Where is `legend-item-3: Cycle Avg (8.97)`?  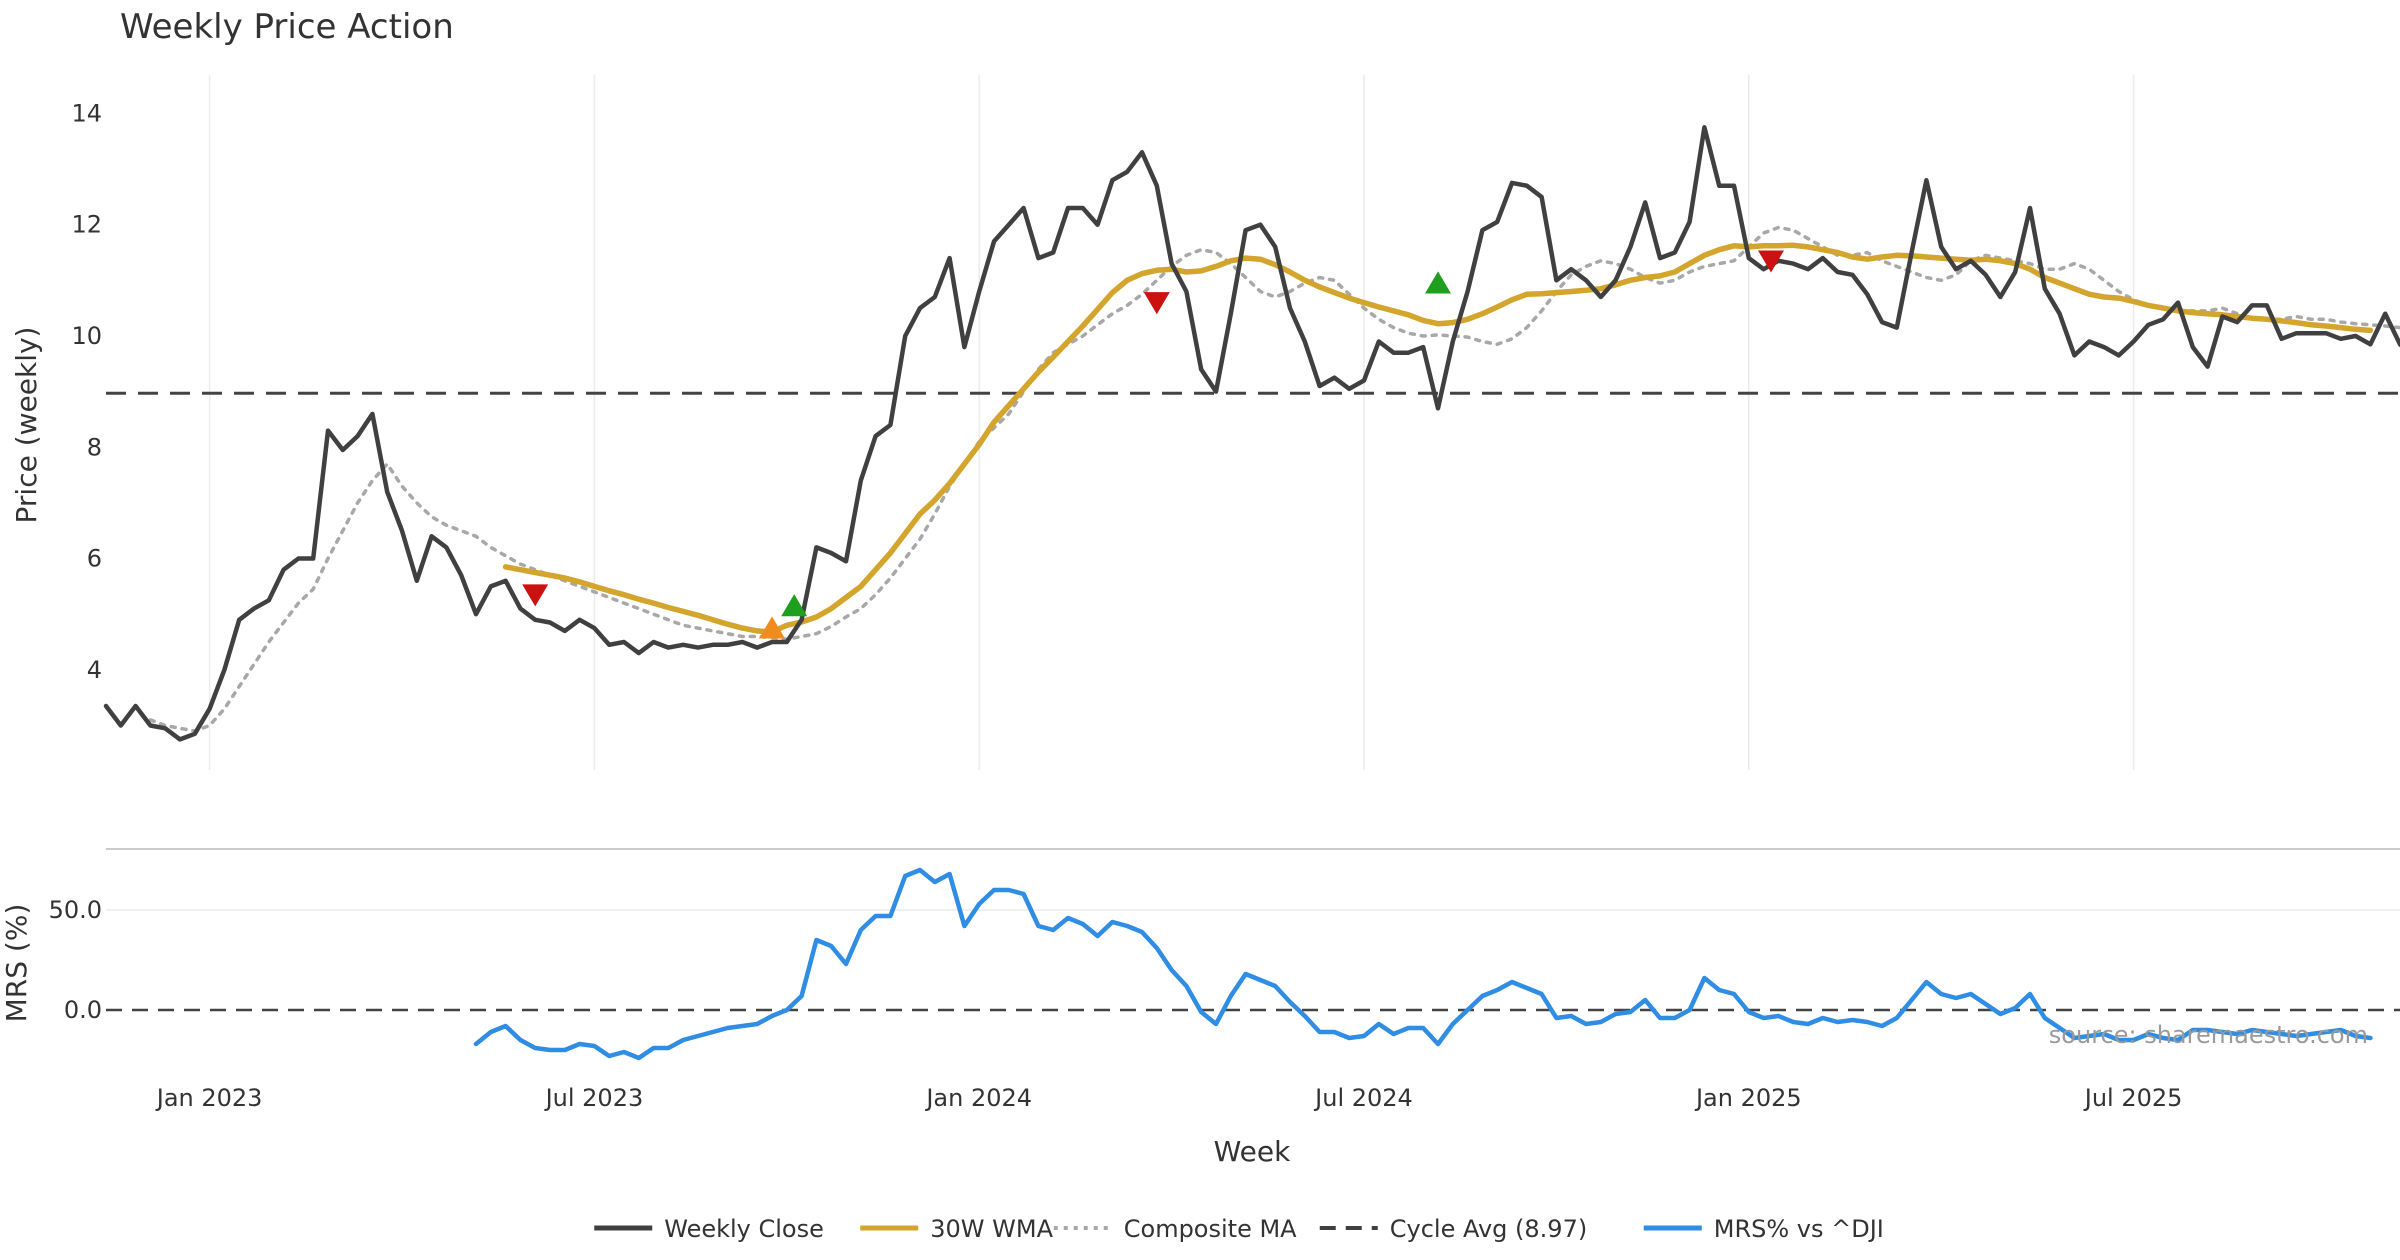
legend-item-3: Cycle Avg (8.97) is located at coordinates (1453, 1229).